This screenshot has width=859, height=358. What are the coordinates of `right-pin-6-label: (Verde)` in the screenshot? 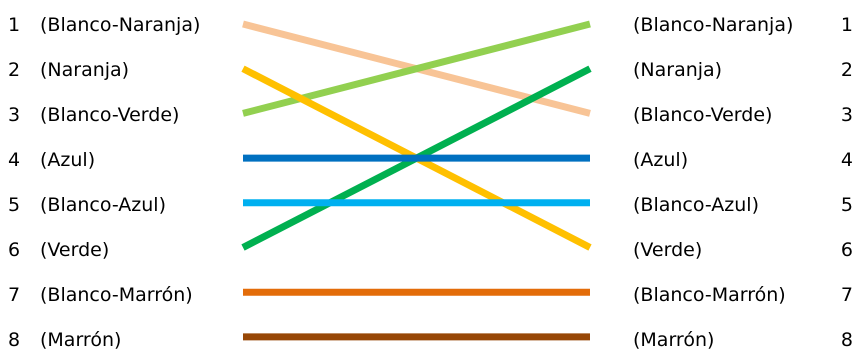 It's located at (667, 250).